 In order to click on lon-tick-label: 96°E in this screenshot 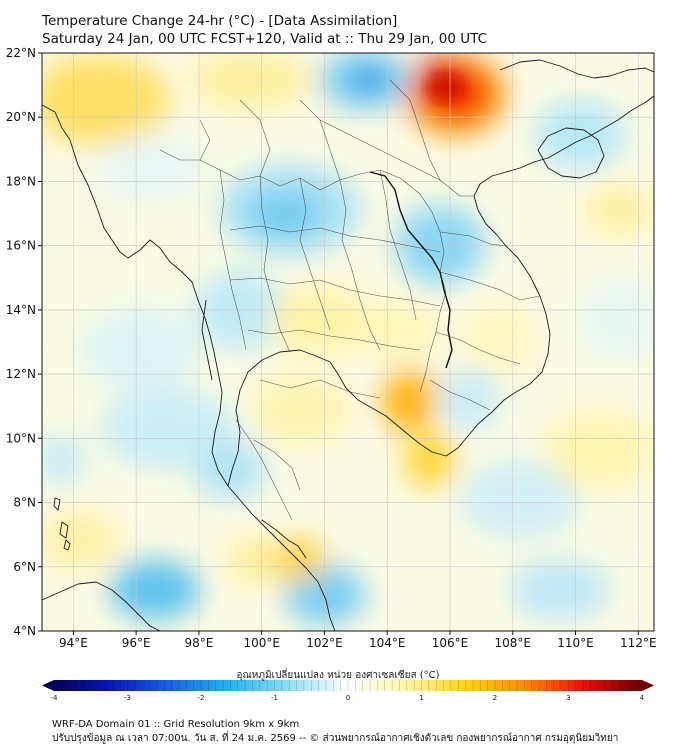, I will do `click(136, 643)`.